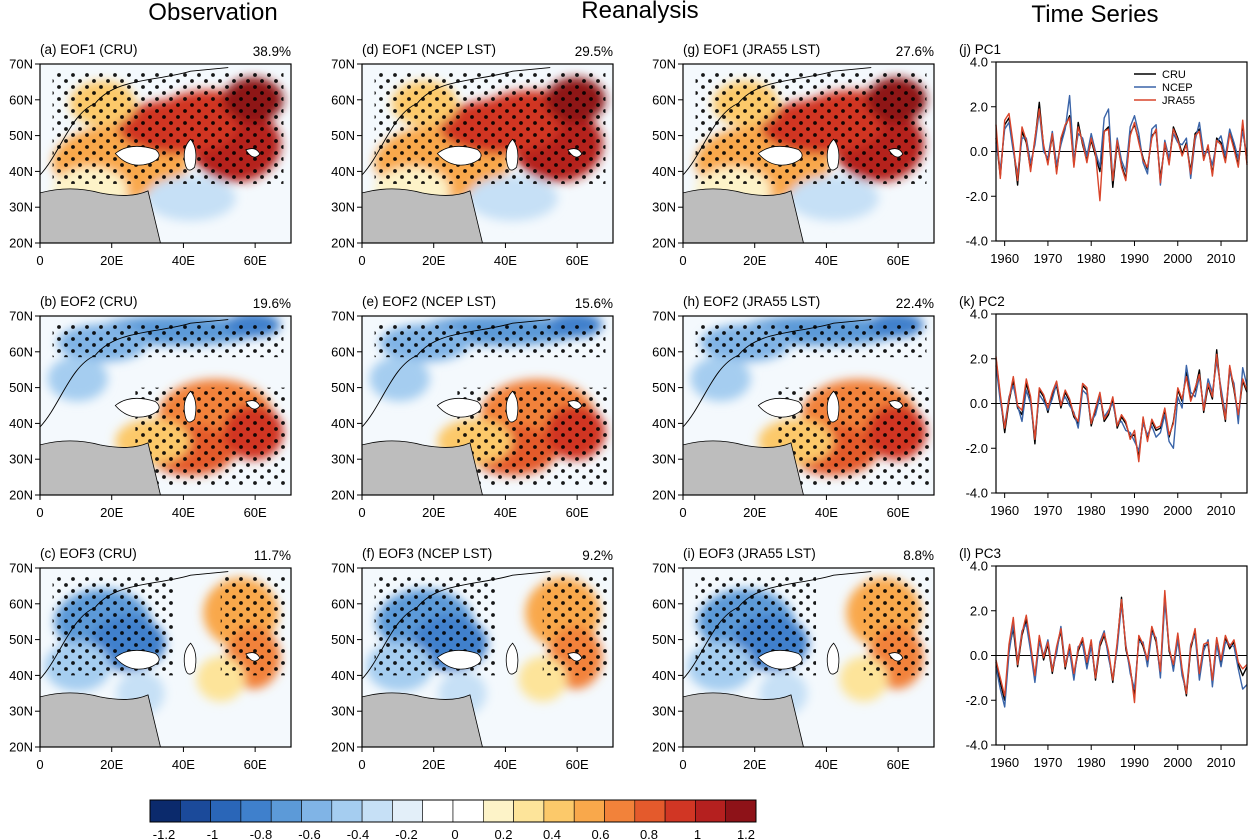  I want to click on pc-panel-title: (j) PC1, so click(980, 49).